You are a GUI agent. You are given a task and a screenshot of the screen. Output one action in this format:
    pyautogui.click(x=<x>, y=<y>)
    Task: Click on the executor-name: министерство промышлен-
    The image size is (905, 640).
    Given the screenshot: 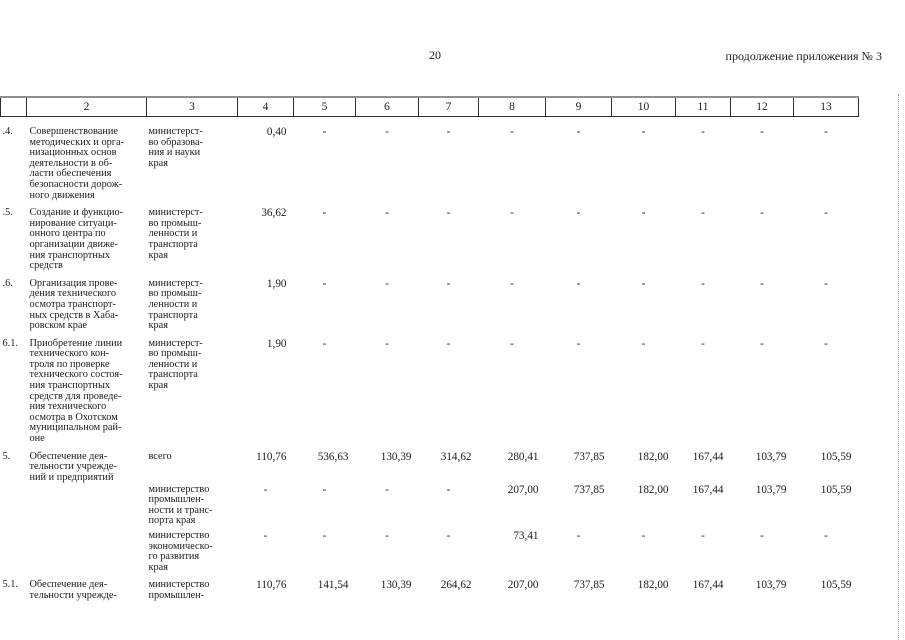 What is the action you would take?
    pyautogui.click(x=179, y=590)
    